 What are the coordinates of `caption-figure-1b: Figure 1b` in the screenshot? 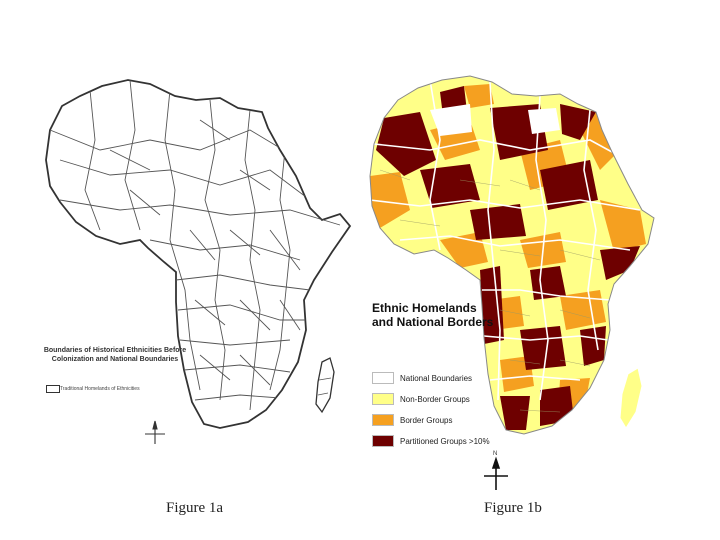 It's located at (513, 508).